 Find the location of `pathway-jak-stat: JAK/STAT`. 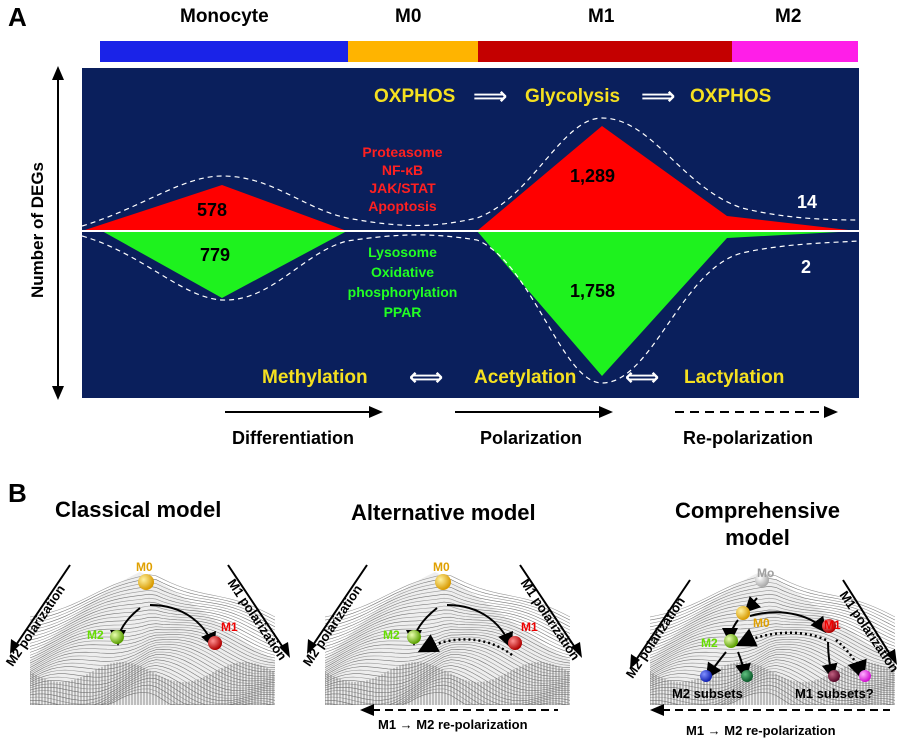

pathway-jak-stat: JAK/STAT is located at coordinates (402, 188).